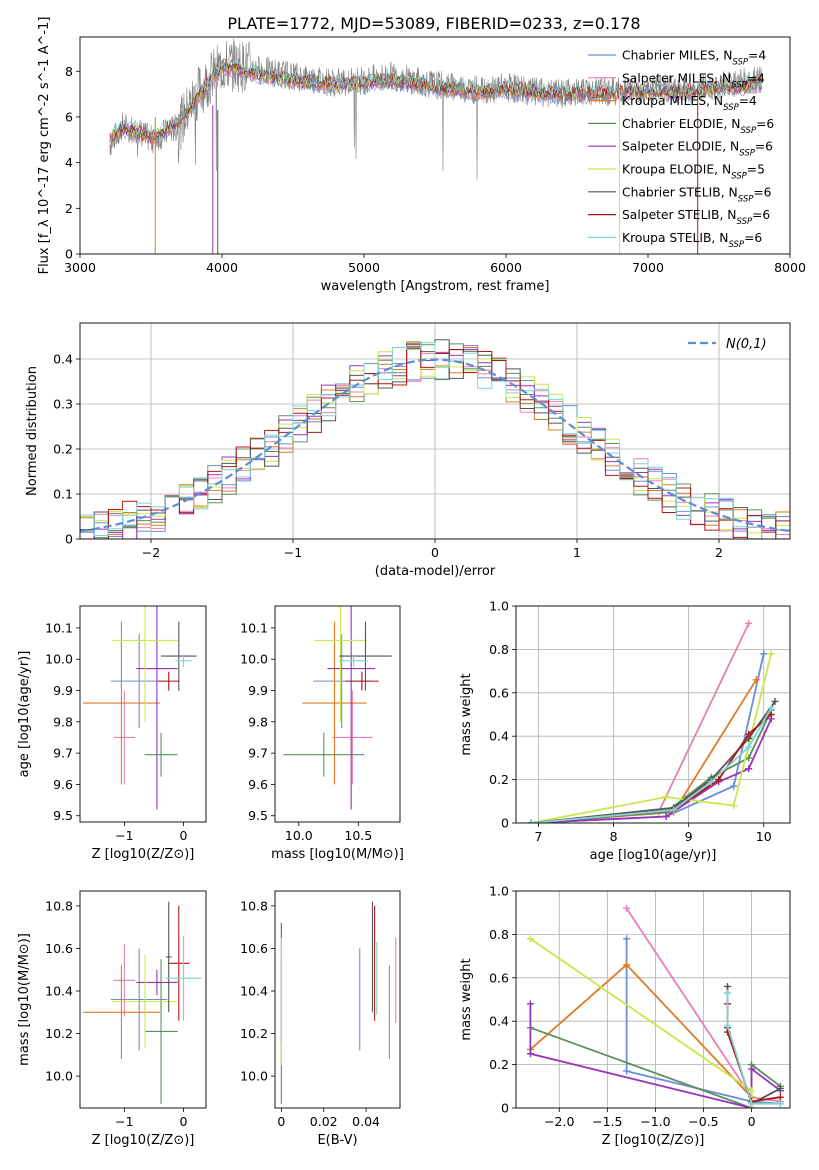 Image resolution: width=819 pixels, height=1170 pixels. I want to click on x-tick-label: 8, so click(614, 836).